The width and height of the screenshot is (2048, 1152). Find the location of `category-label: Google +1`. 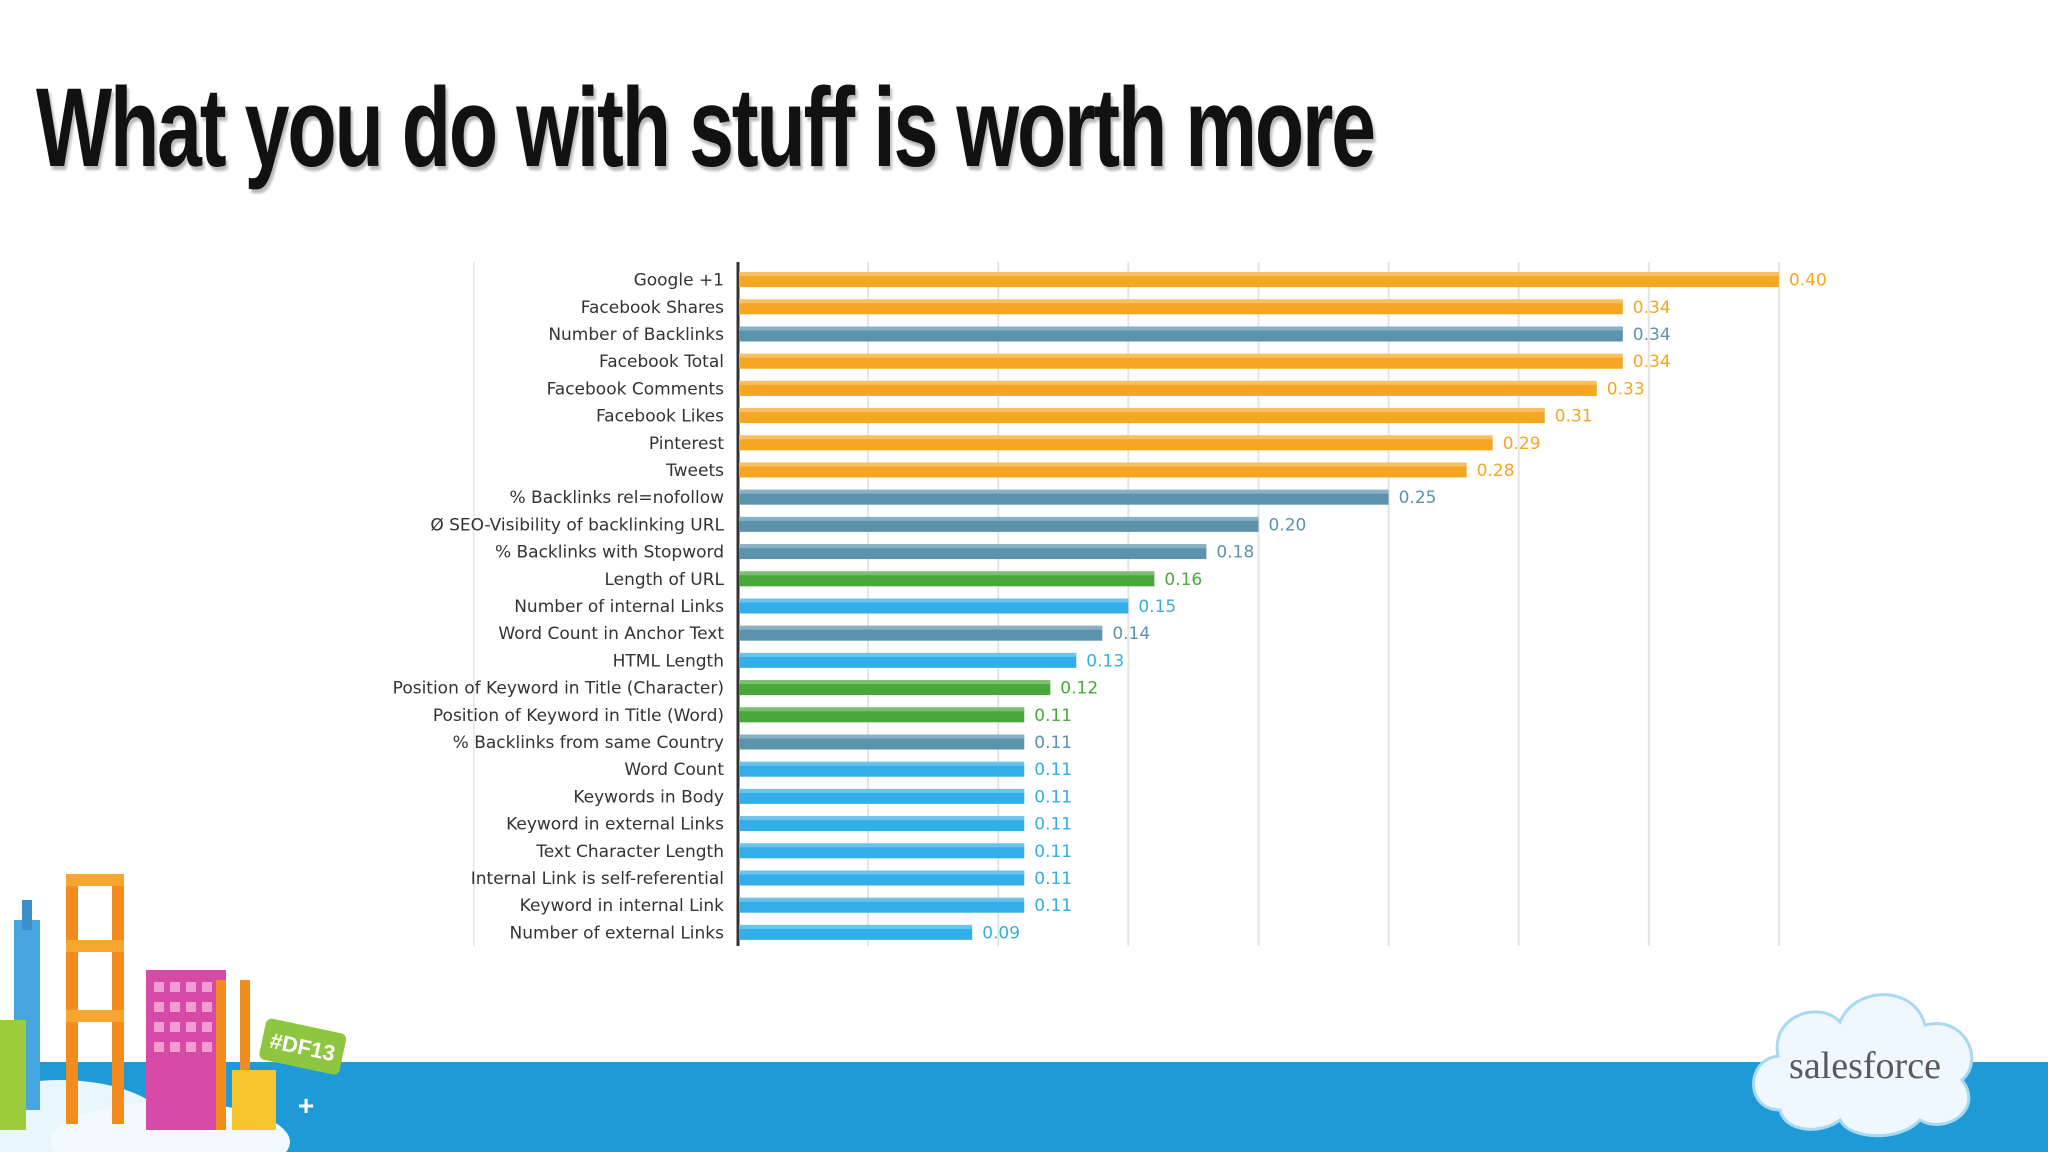

category-label: Google +1 is located at coordinates (679, 281).